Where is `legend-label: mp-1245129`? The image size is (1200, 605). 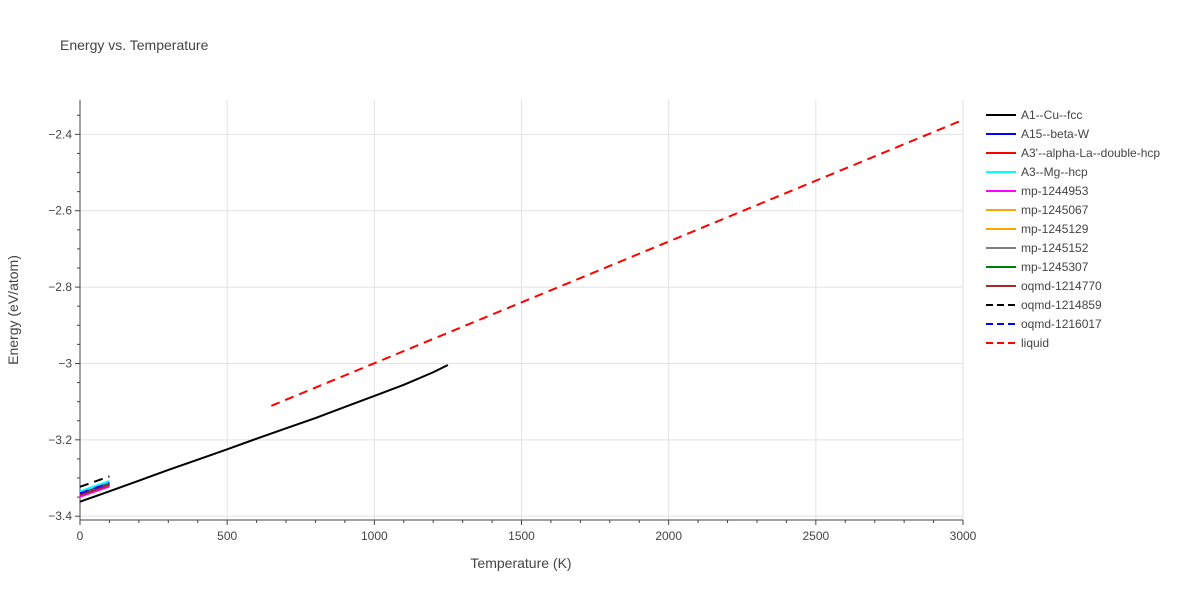 legend-label: mp-1245129 is located at coordinates (1055, 229).